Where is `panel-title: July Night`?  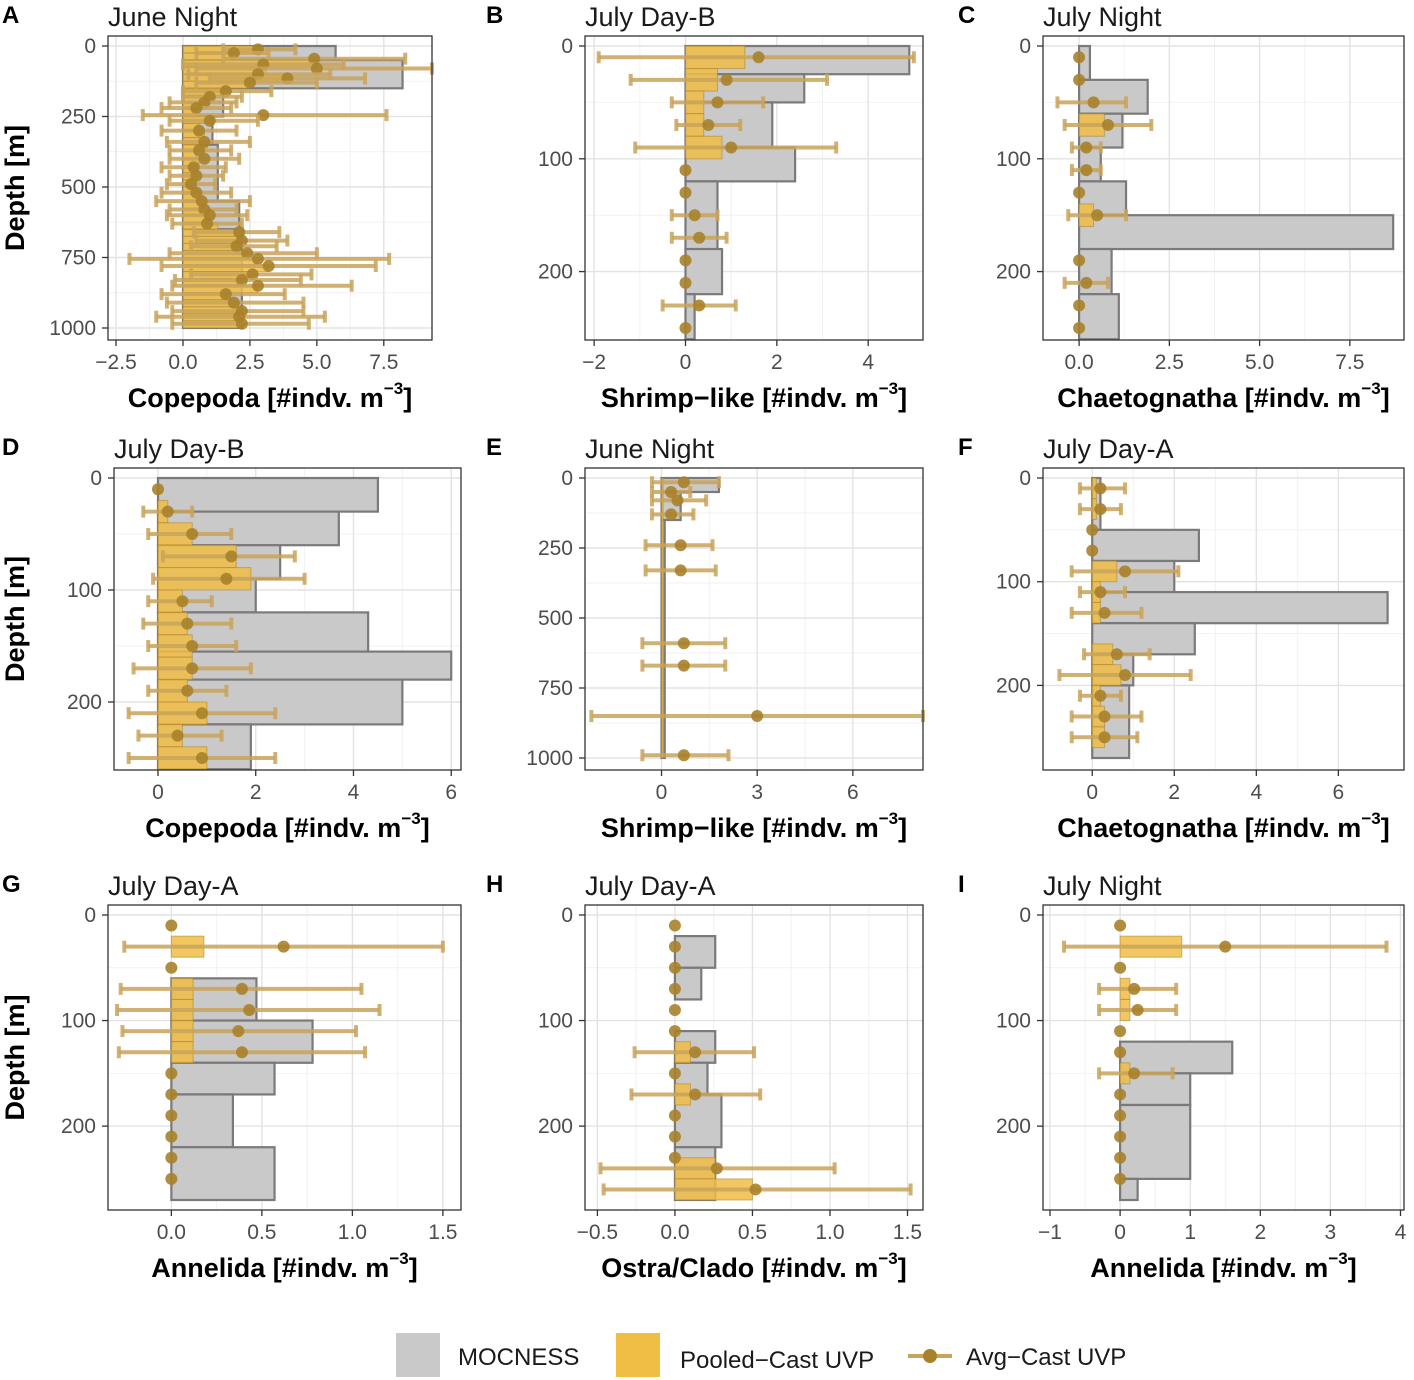 panel-title: July Night is located at coordinates (1102, 17).